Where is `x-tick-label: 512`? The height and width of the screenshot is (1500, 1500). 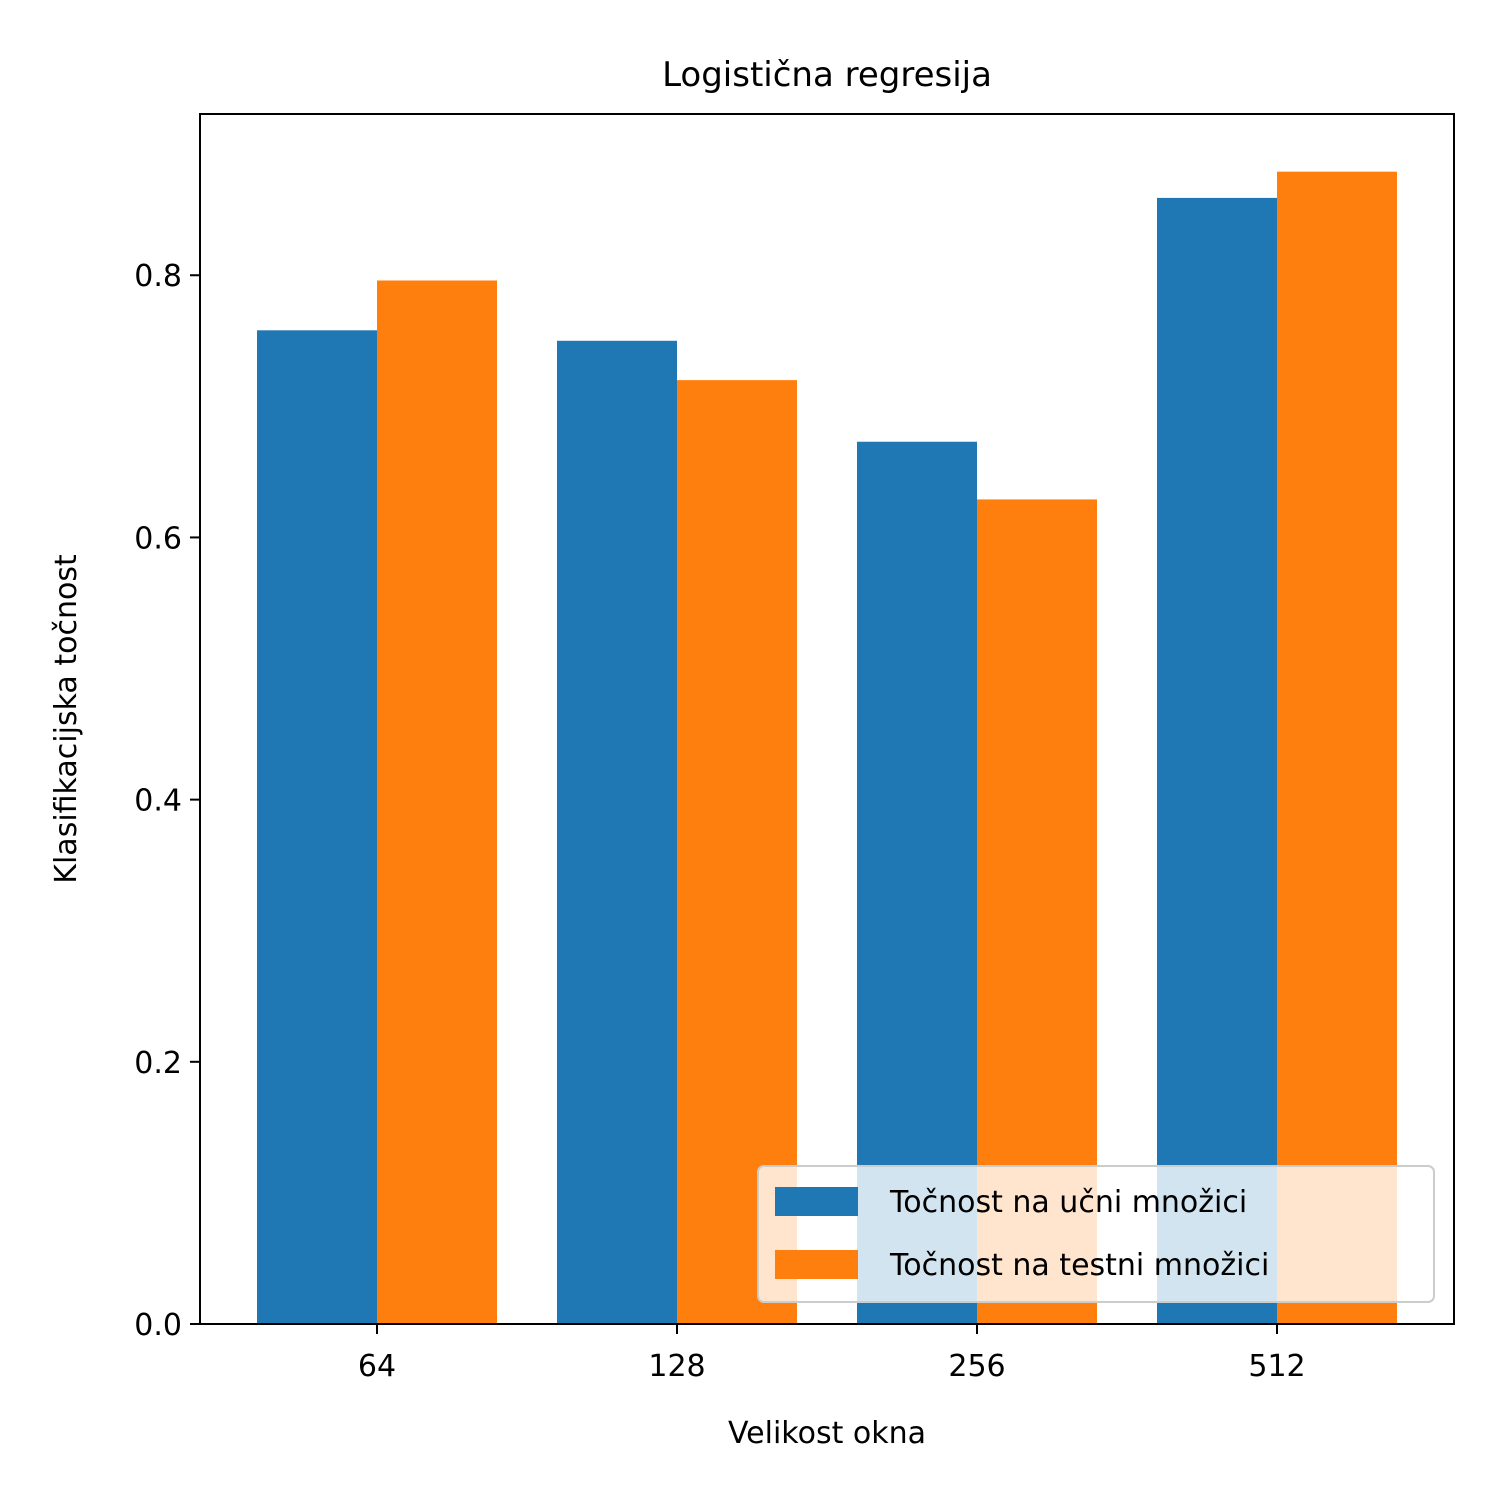 x-tick-label: 512 is located at coordinates (1276, 1366).